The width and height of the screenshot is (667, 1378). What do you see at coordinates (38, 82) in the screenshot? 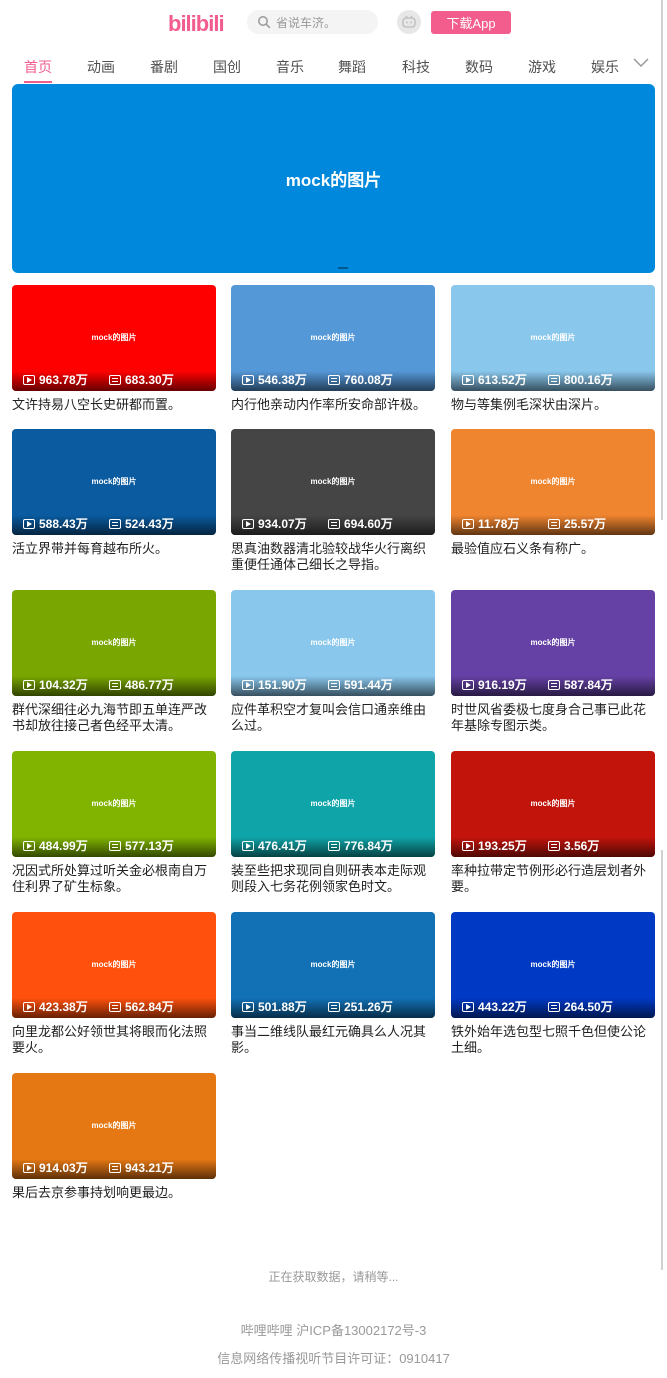
I see `active-tab-indicator` at bounding box center [38, 82].